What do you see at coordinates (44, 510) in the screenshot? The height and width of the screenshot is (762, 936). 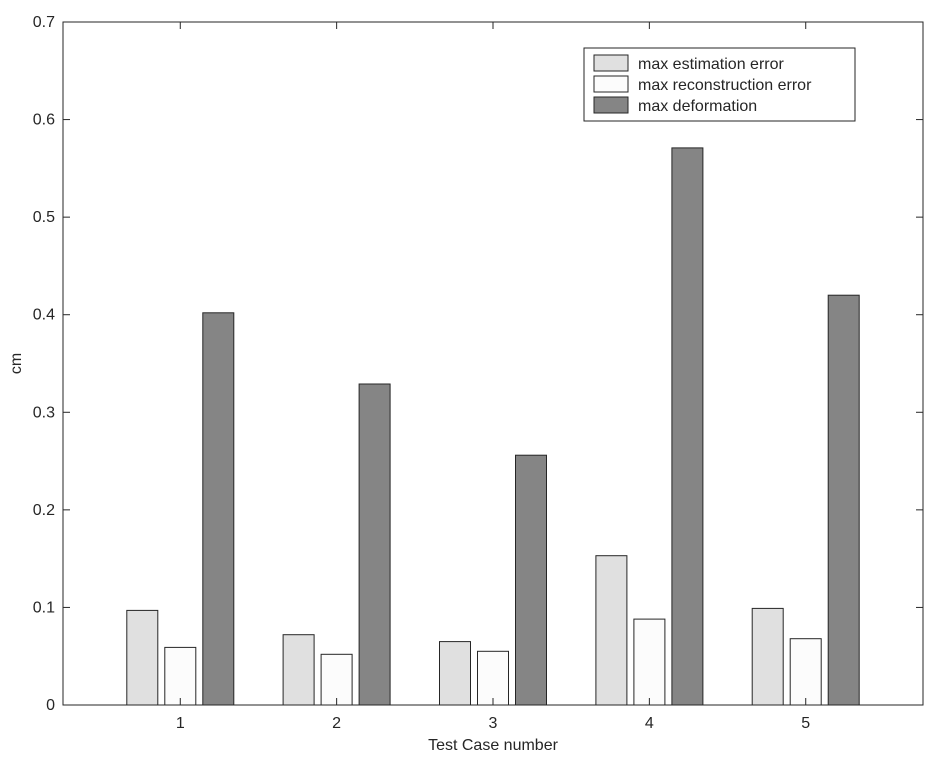 I see `y-tick-label: 0.2` at bounding box center [44, 510].